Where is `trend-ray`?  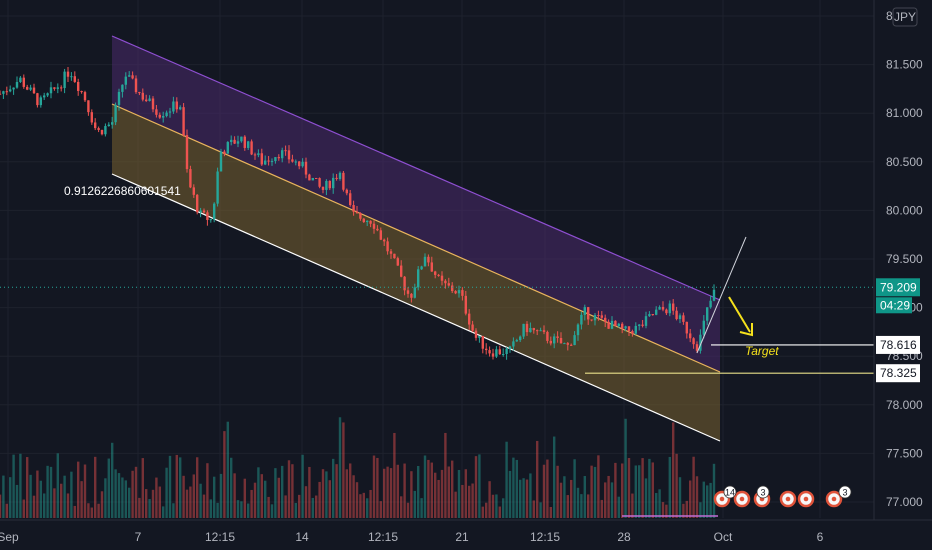 trend-ray is located at coordinates (721, 295).